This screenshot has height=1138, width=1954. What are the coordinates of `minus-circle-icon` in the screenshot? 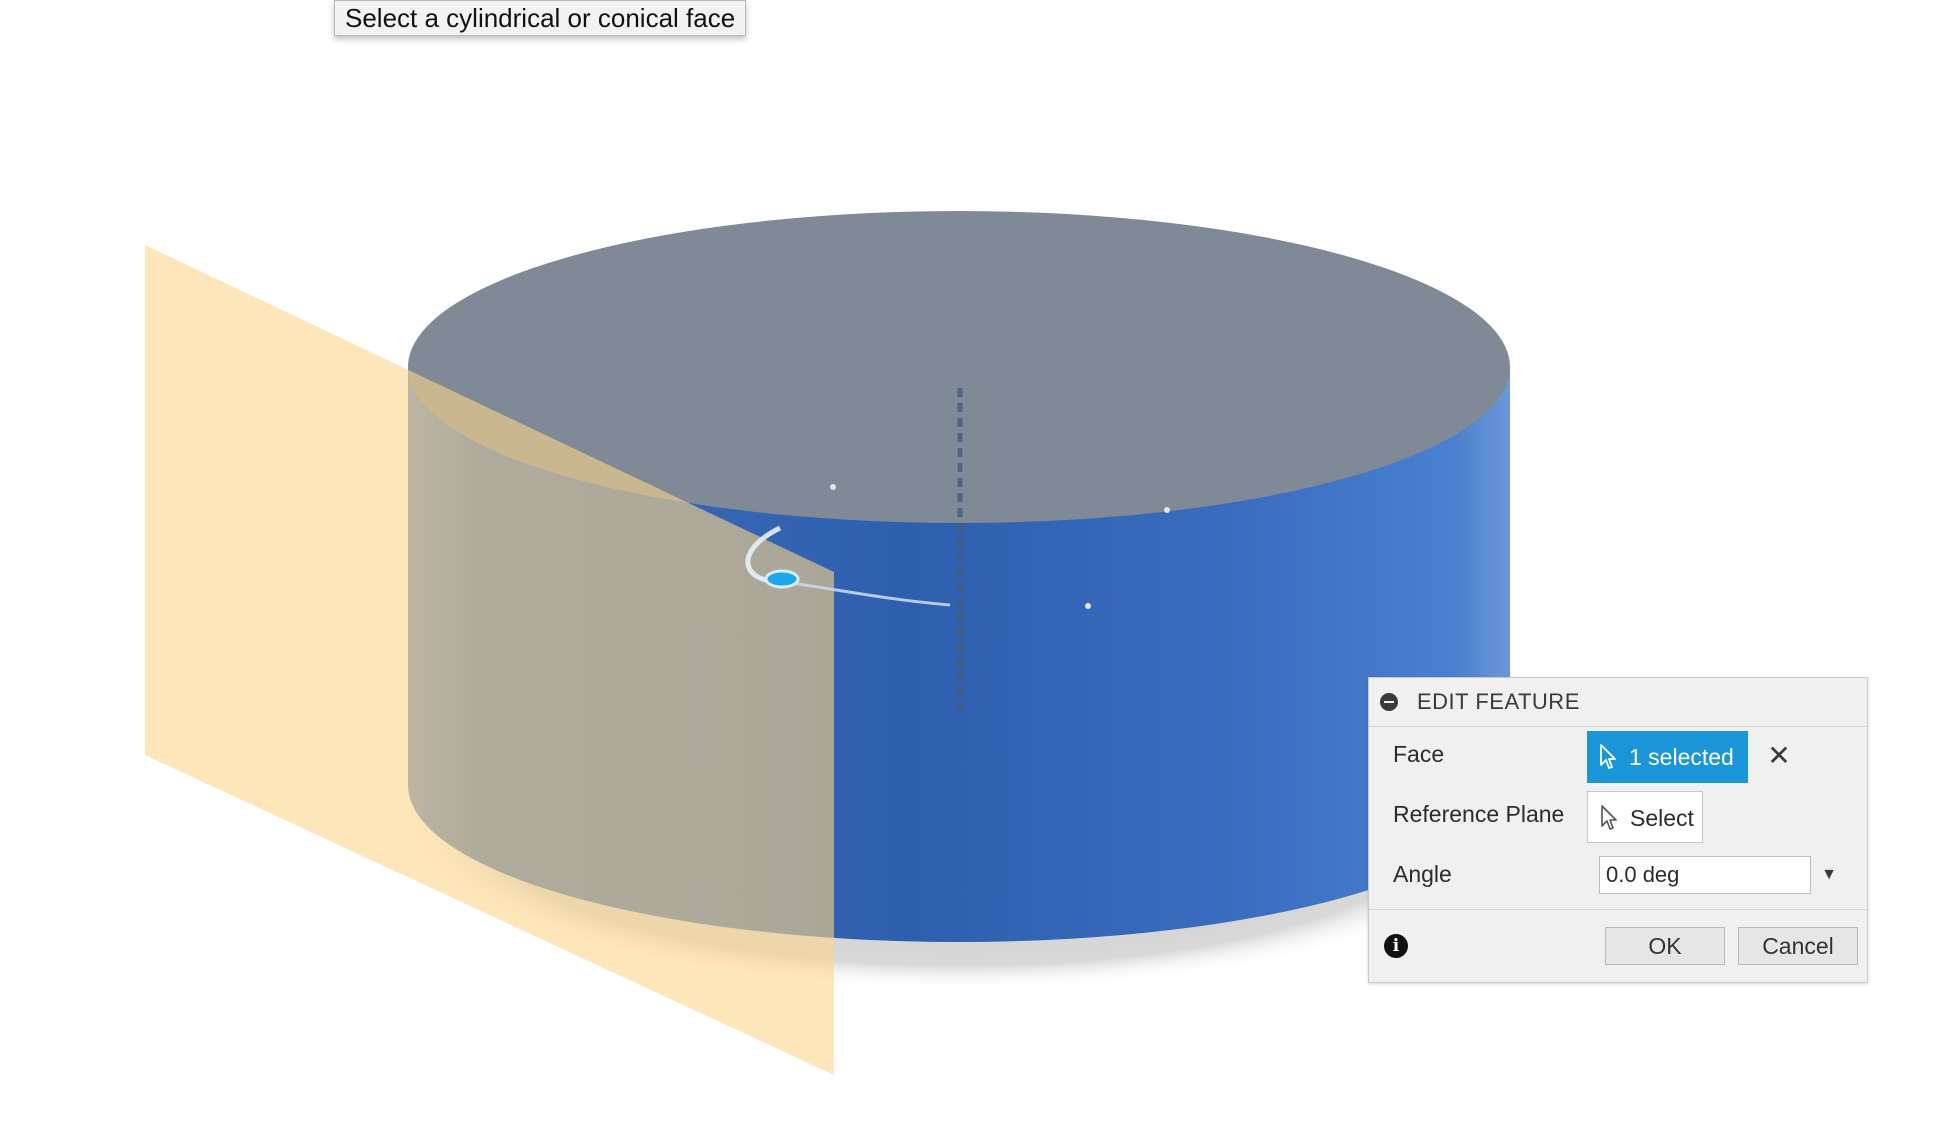 It's located at (1389, 702).